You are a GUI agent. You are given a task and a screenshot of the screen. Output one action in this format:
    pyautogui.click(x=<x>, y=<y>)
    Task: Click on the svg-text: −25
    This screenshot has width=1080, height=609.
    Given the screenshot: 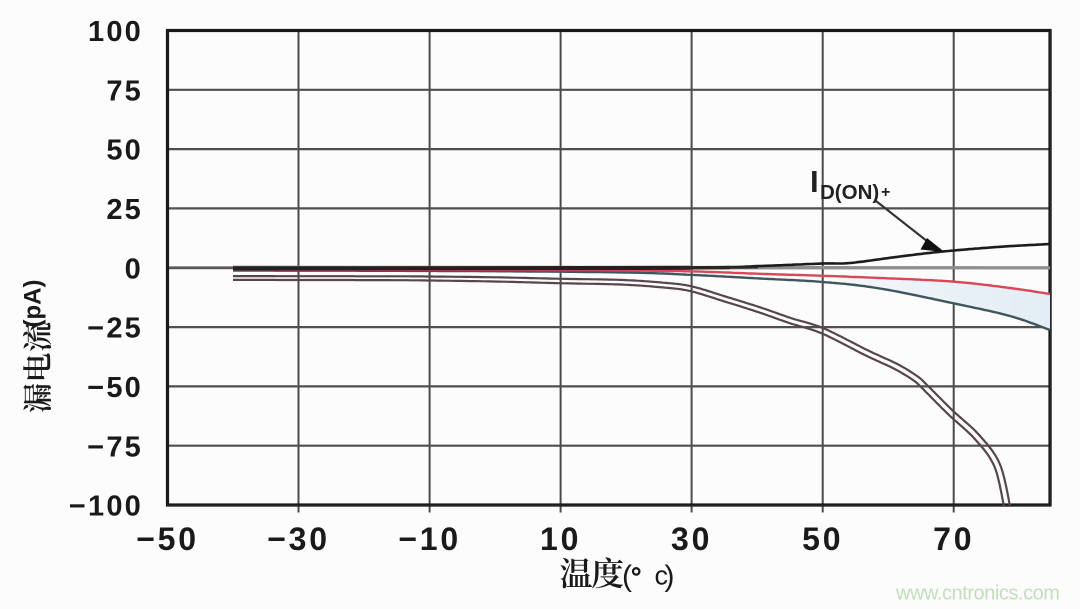 What is the action you would take?
    pyautogui.click(x=115, y=329)
    